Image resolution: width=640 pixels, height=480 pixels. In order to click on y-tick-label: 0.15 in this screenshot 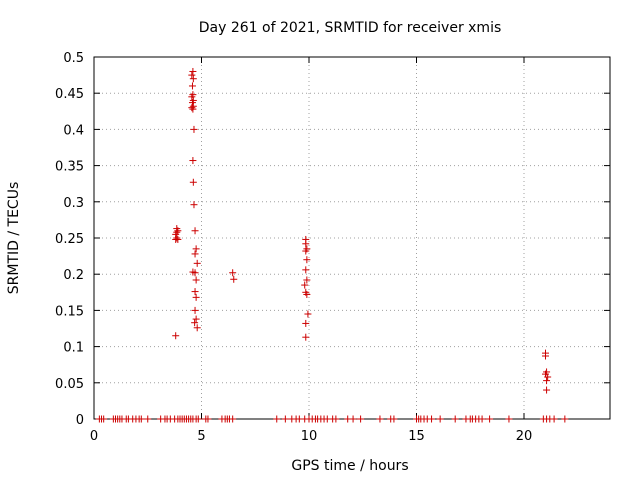, I will do `click(69, 311)`.